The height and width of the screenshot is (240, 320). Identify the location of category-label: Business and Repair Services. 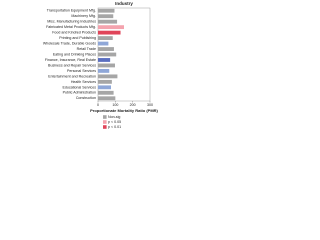
(72, 65).